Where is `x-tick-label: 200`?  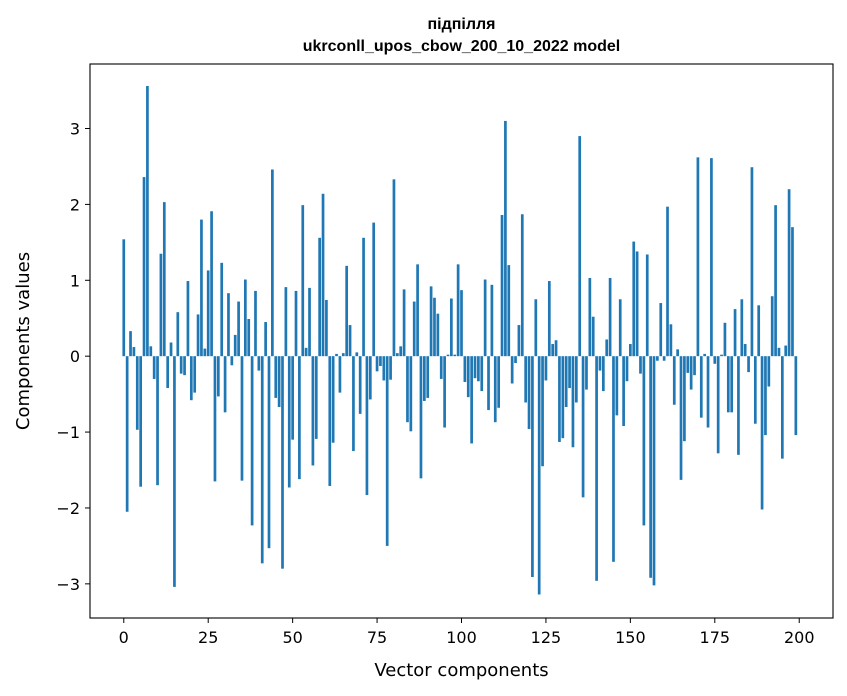 x-tick-label: 200 is located at coordinates (799, 637).